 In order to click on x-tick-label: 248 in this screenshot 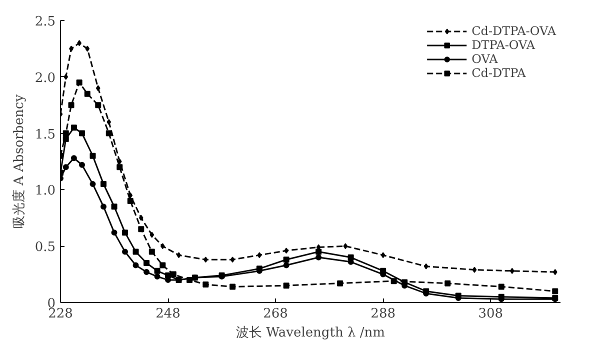, I will do `click(168, 314)`.